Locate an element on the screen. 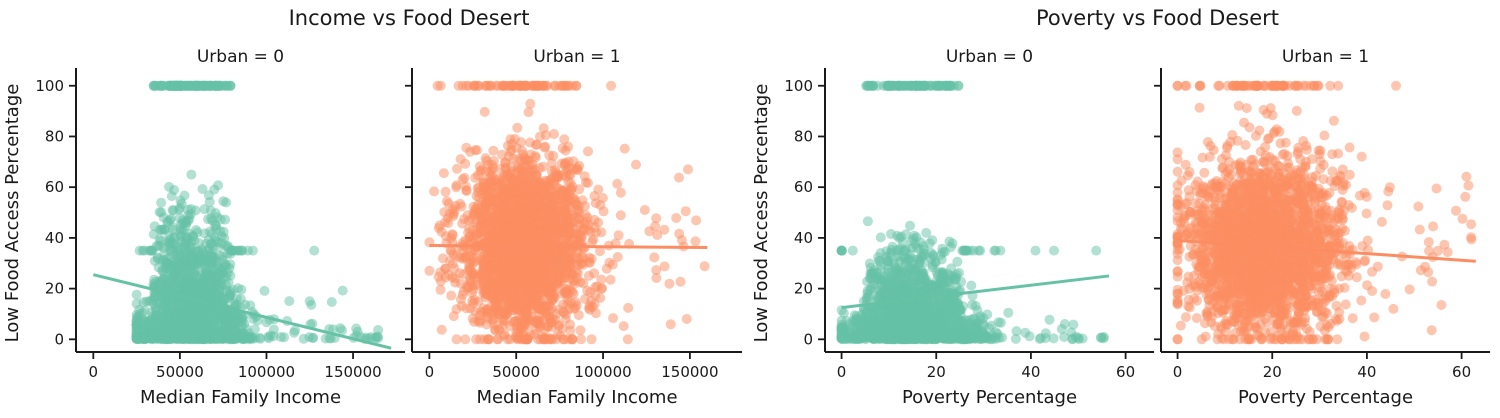  x-tick-label: 100000 is located at coordinates (266, 372).